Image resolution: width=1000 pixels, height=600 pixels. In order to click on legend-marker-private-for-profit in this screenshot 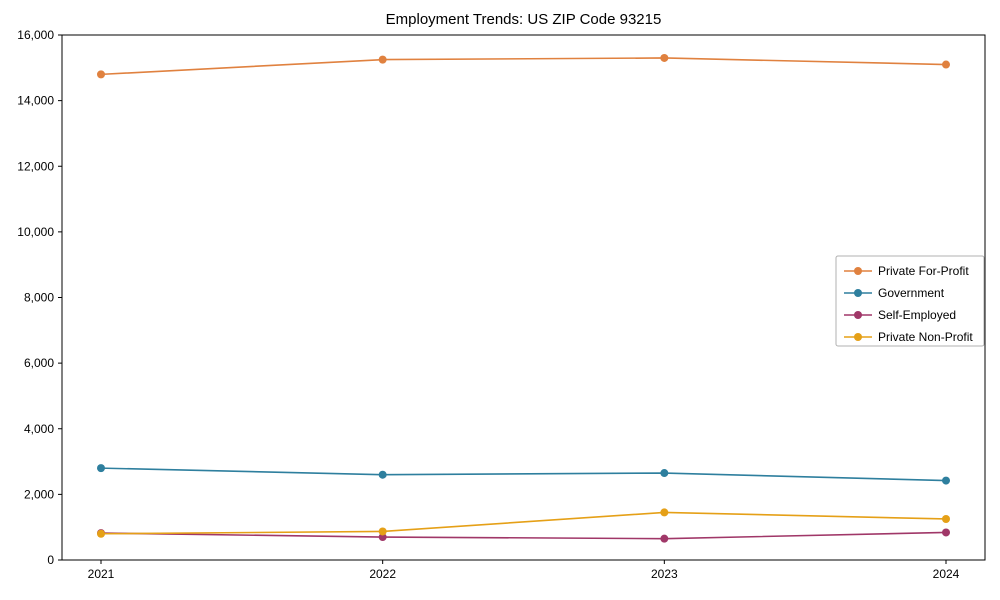, I will do `click(858, 271)`.